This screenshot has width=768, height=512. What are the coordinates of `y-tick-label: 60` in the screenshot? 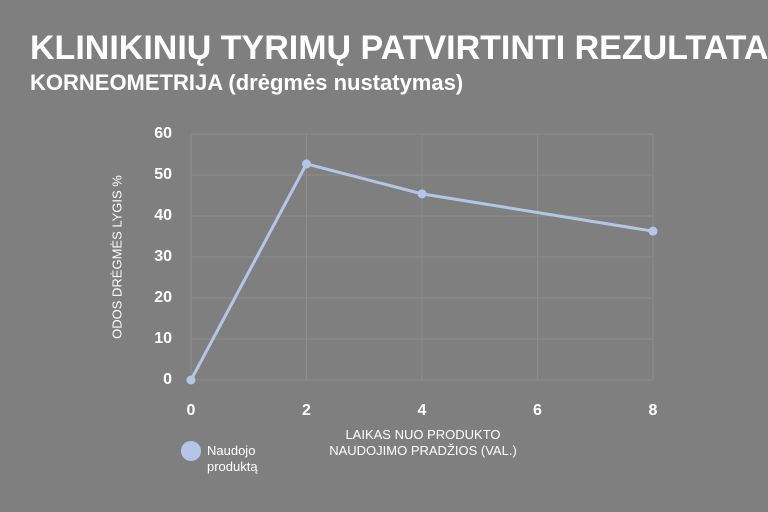 It's located at (163, 133).